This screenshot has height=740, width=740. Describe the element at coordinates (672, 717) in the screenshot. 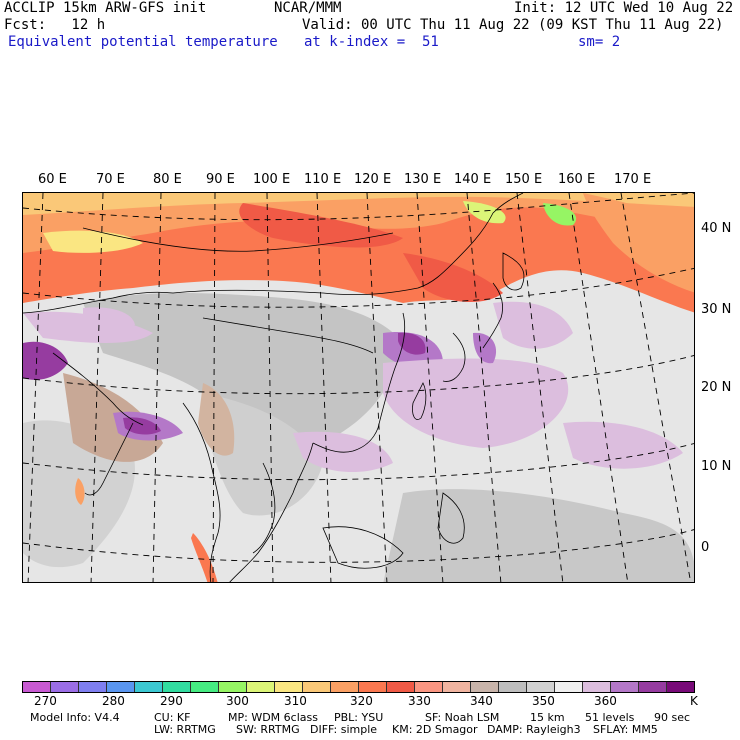

I see `model-info-timestep: 90 sec` at that location.